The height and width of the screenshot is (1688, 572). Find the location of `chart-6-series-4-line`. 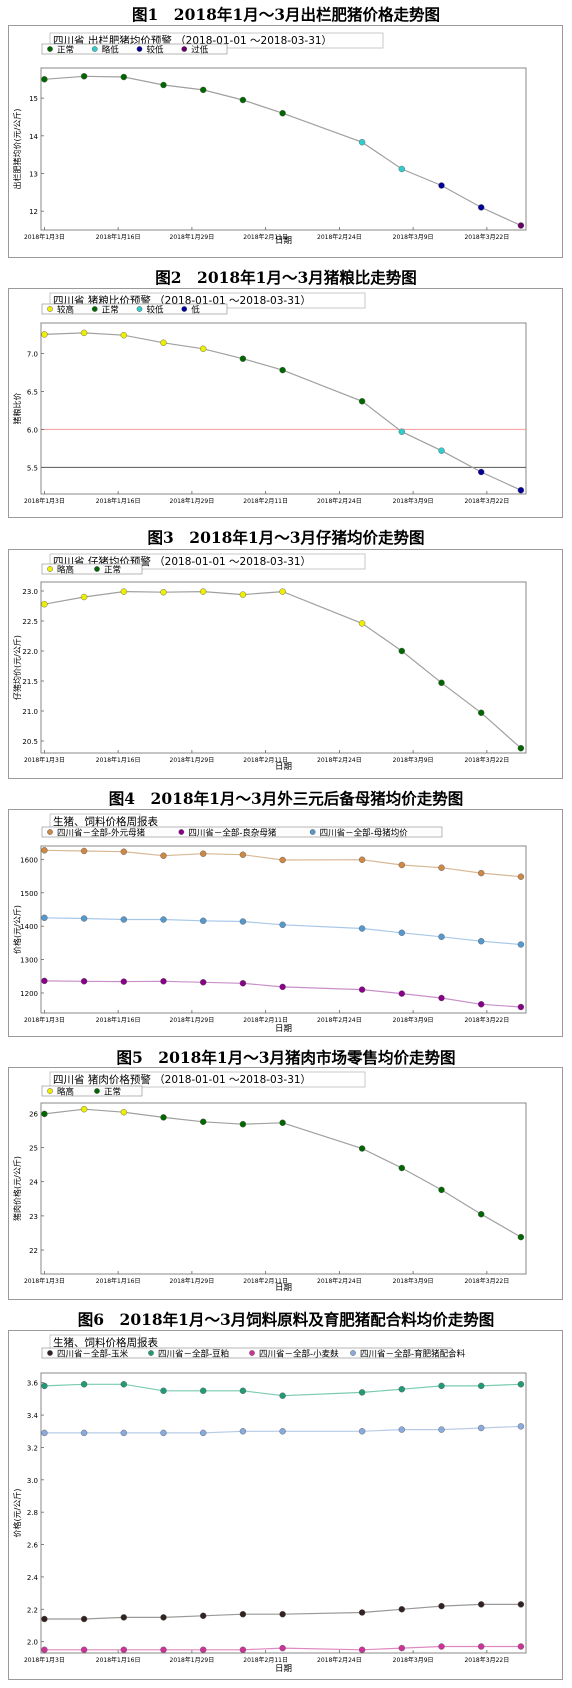

chart-6-series-4-line is located at coordinates (282, 1429).